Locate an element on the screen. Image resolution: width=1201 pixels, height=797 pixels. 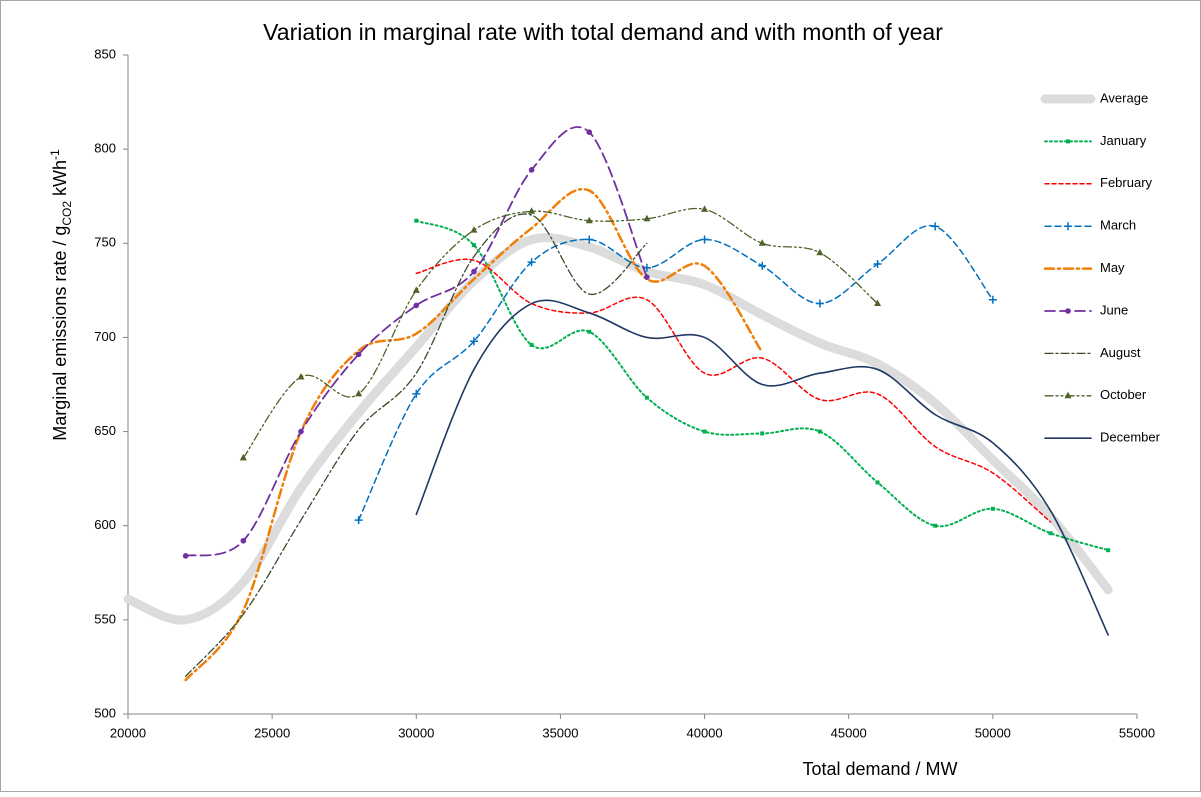
legend-label: June is located at coordinates (1114, 309).